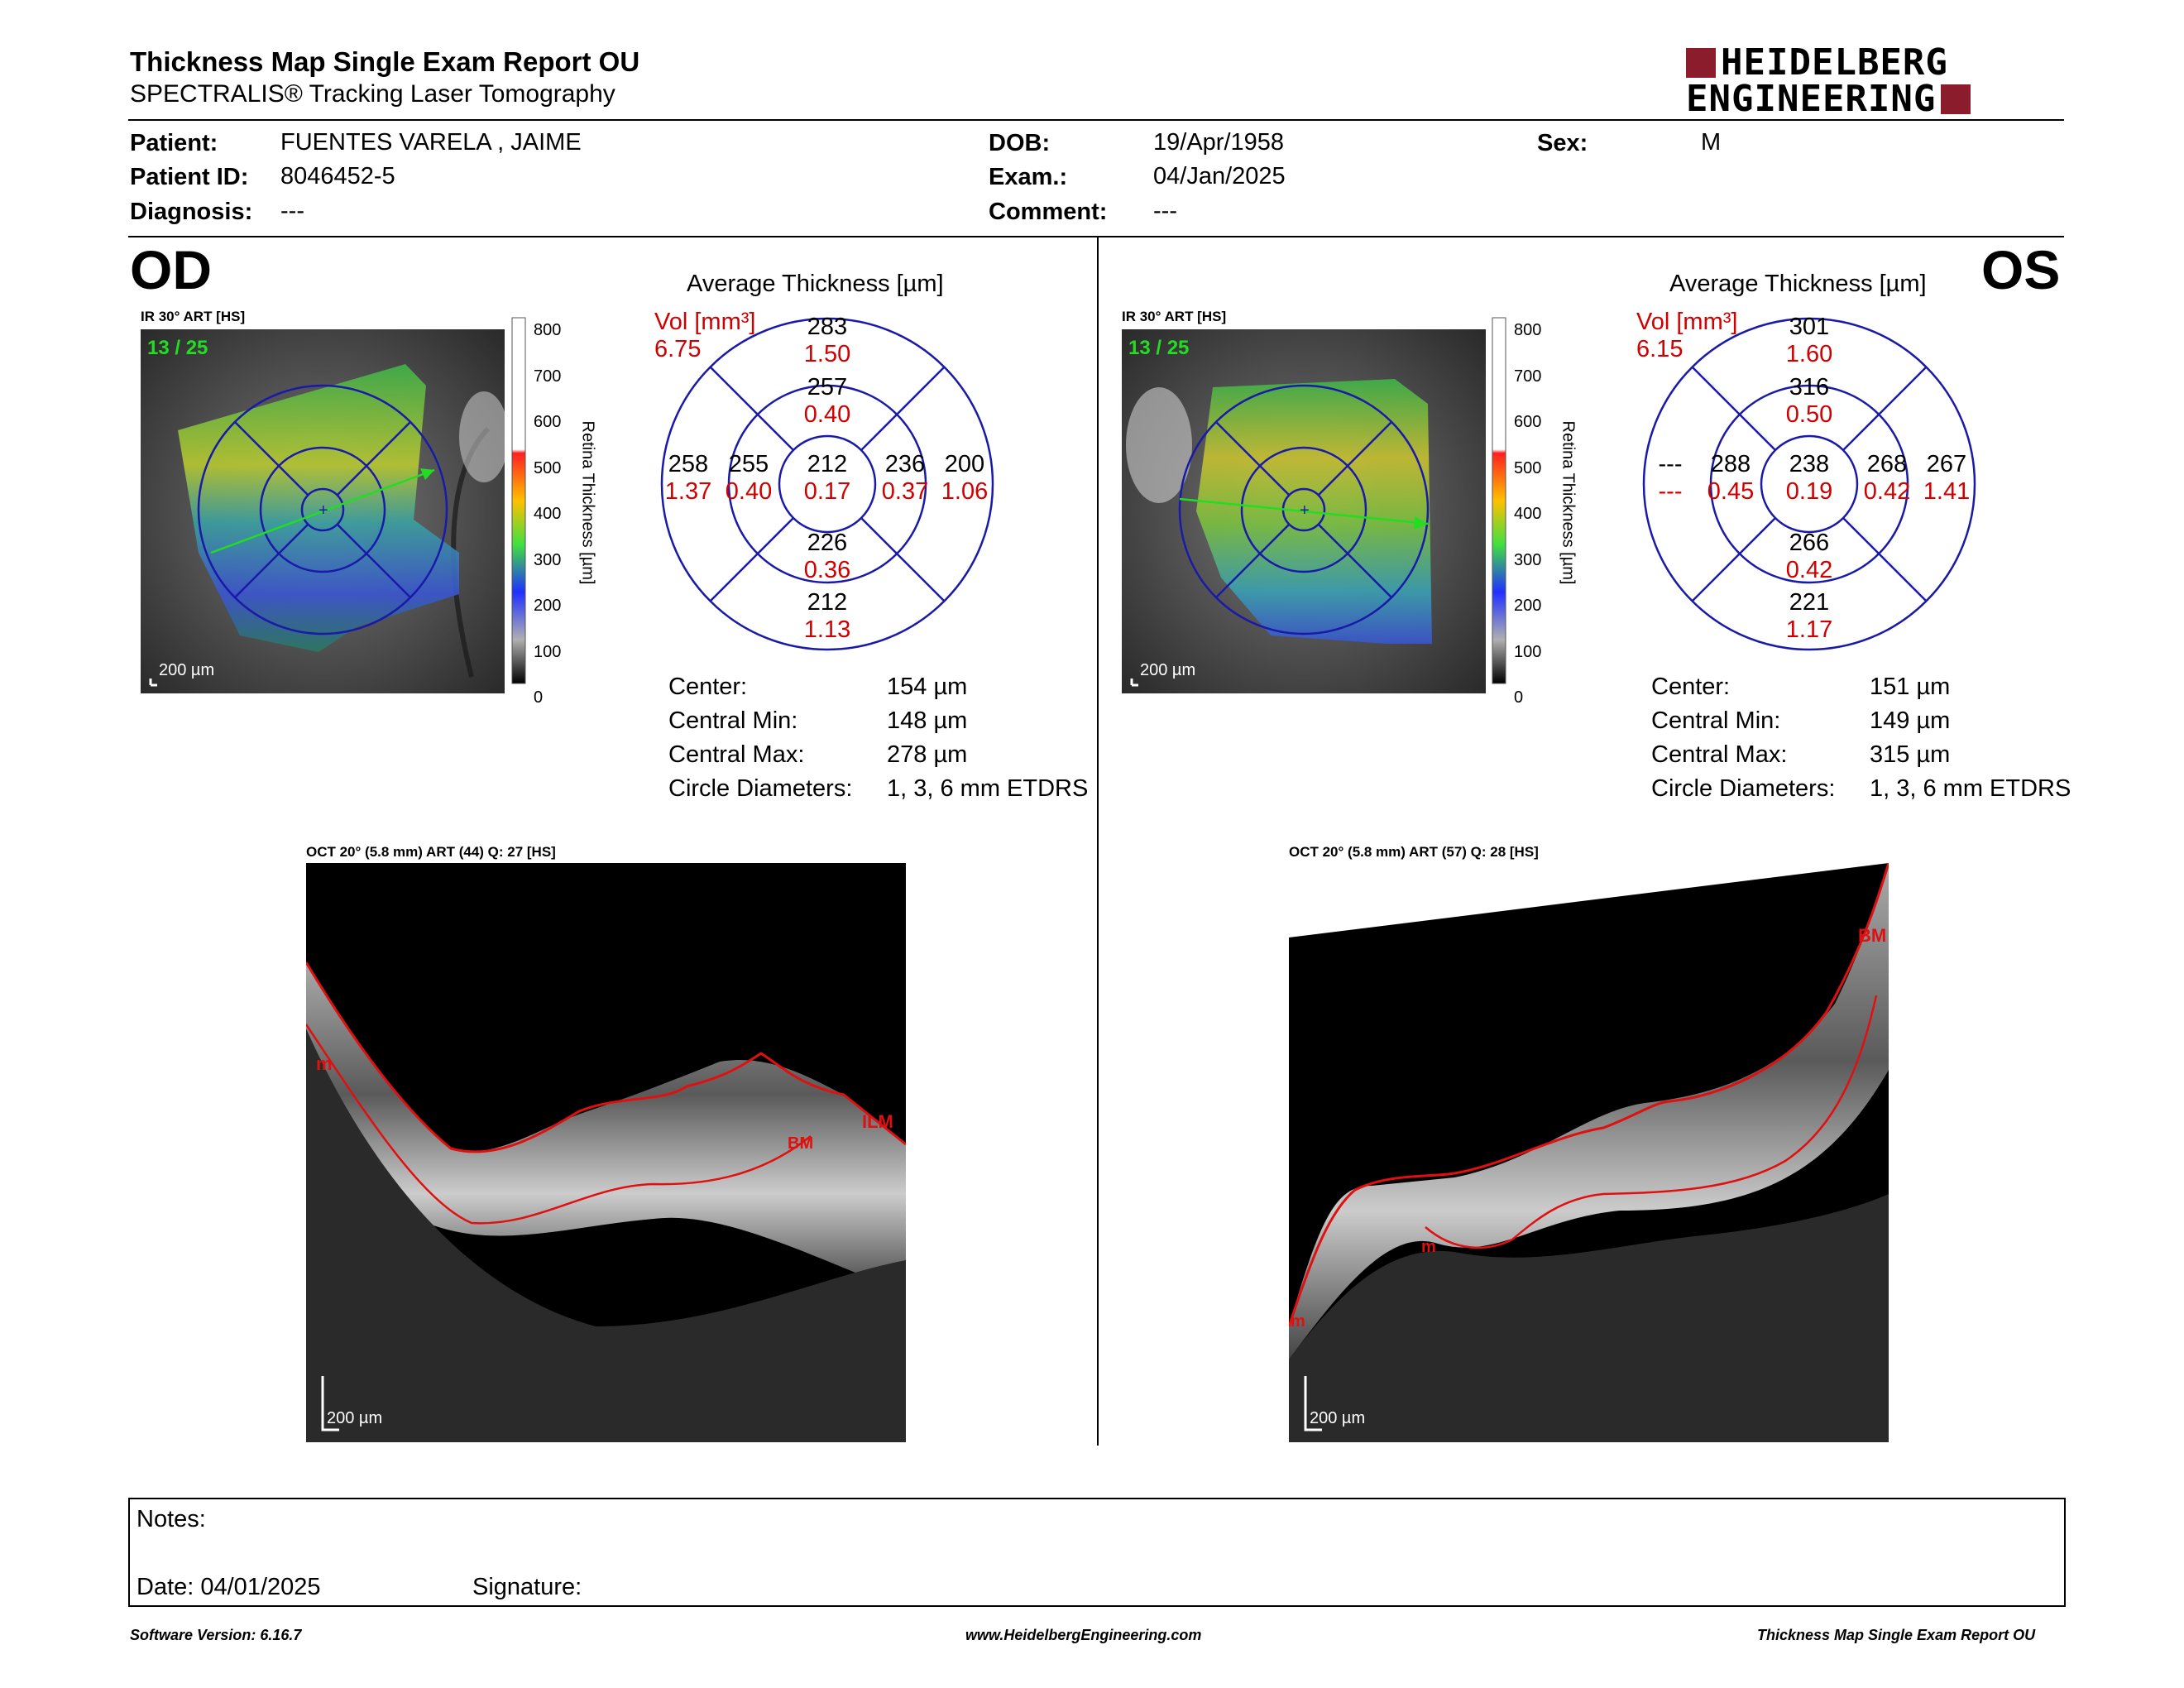  What do you see at coordinates (927, 687) in the screenshot?
I see `od-stat-center-value: 154 µm` at bounding box center [927, 687].